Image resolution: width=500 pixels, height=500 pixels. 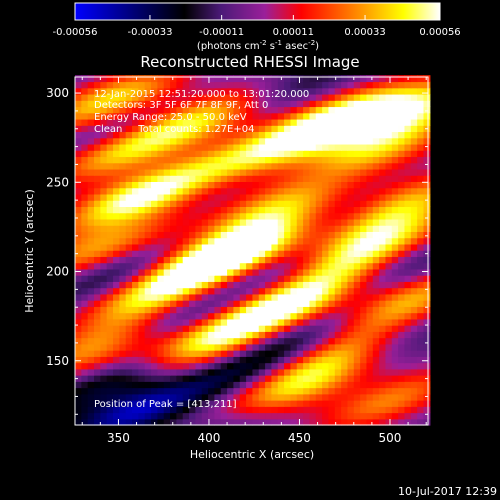 I want to click on colorbar-tick-label: 0.00056, so click(x=439, y=32).